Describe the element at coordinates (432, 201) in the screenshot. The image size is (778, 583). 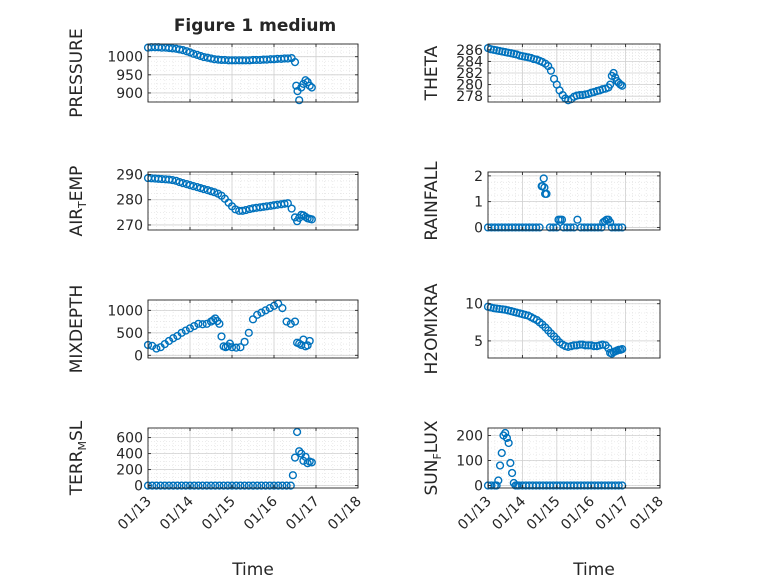
I see `y-axis-label: RAINFALL` at that location.